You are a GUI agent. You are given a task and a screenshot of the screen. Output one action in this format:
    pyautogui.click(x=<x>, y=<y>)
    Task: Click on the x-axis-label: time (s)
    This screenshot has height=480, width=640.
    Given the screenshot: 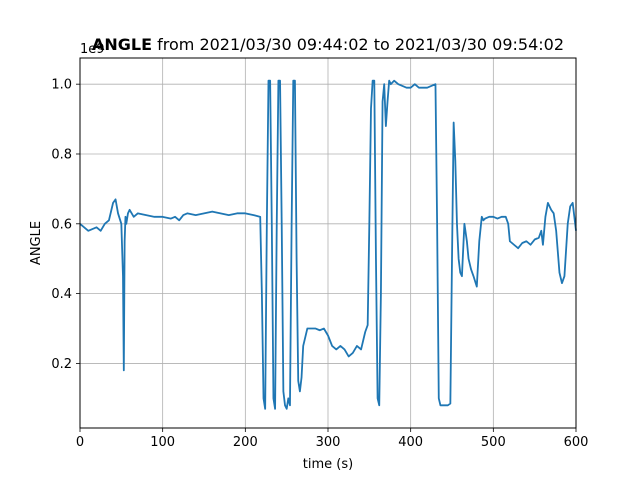 What is the action you would take?
    pyautogui.click(x=328, y=464)
    